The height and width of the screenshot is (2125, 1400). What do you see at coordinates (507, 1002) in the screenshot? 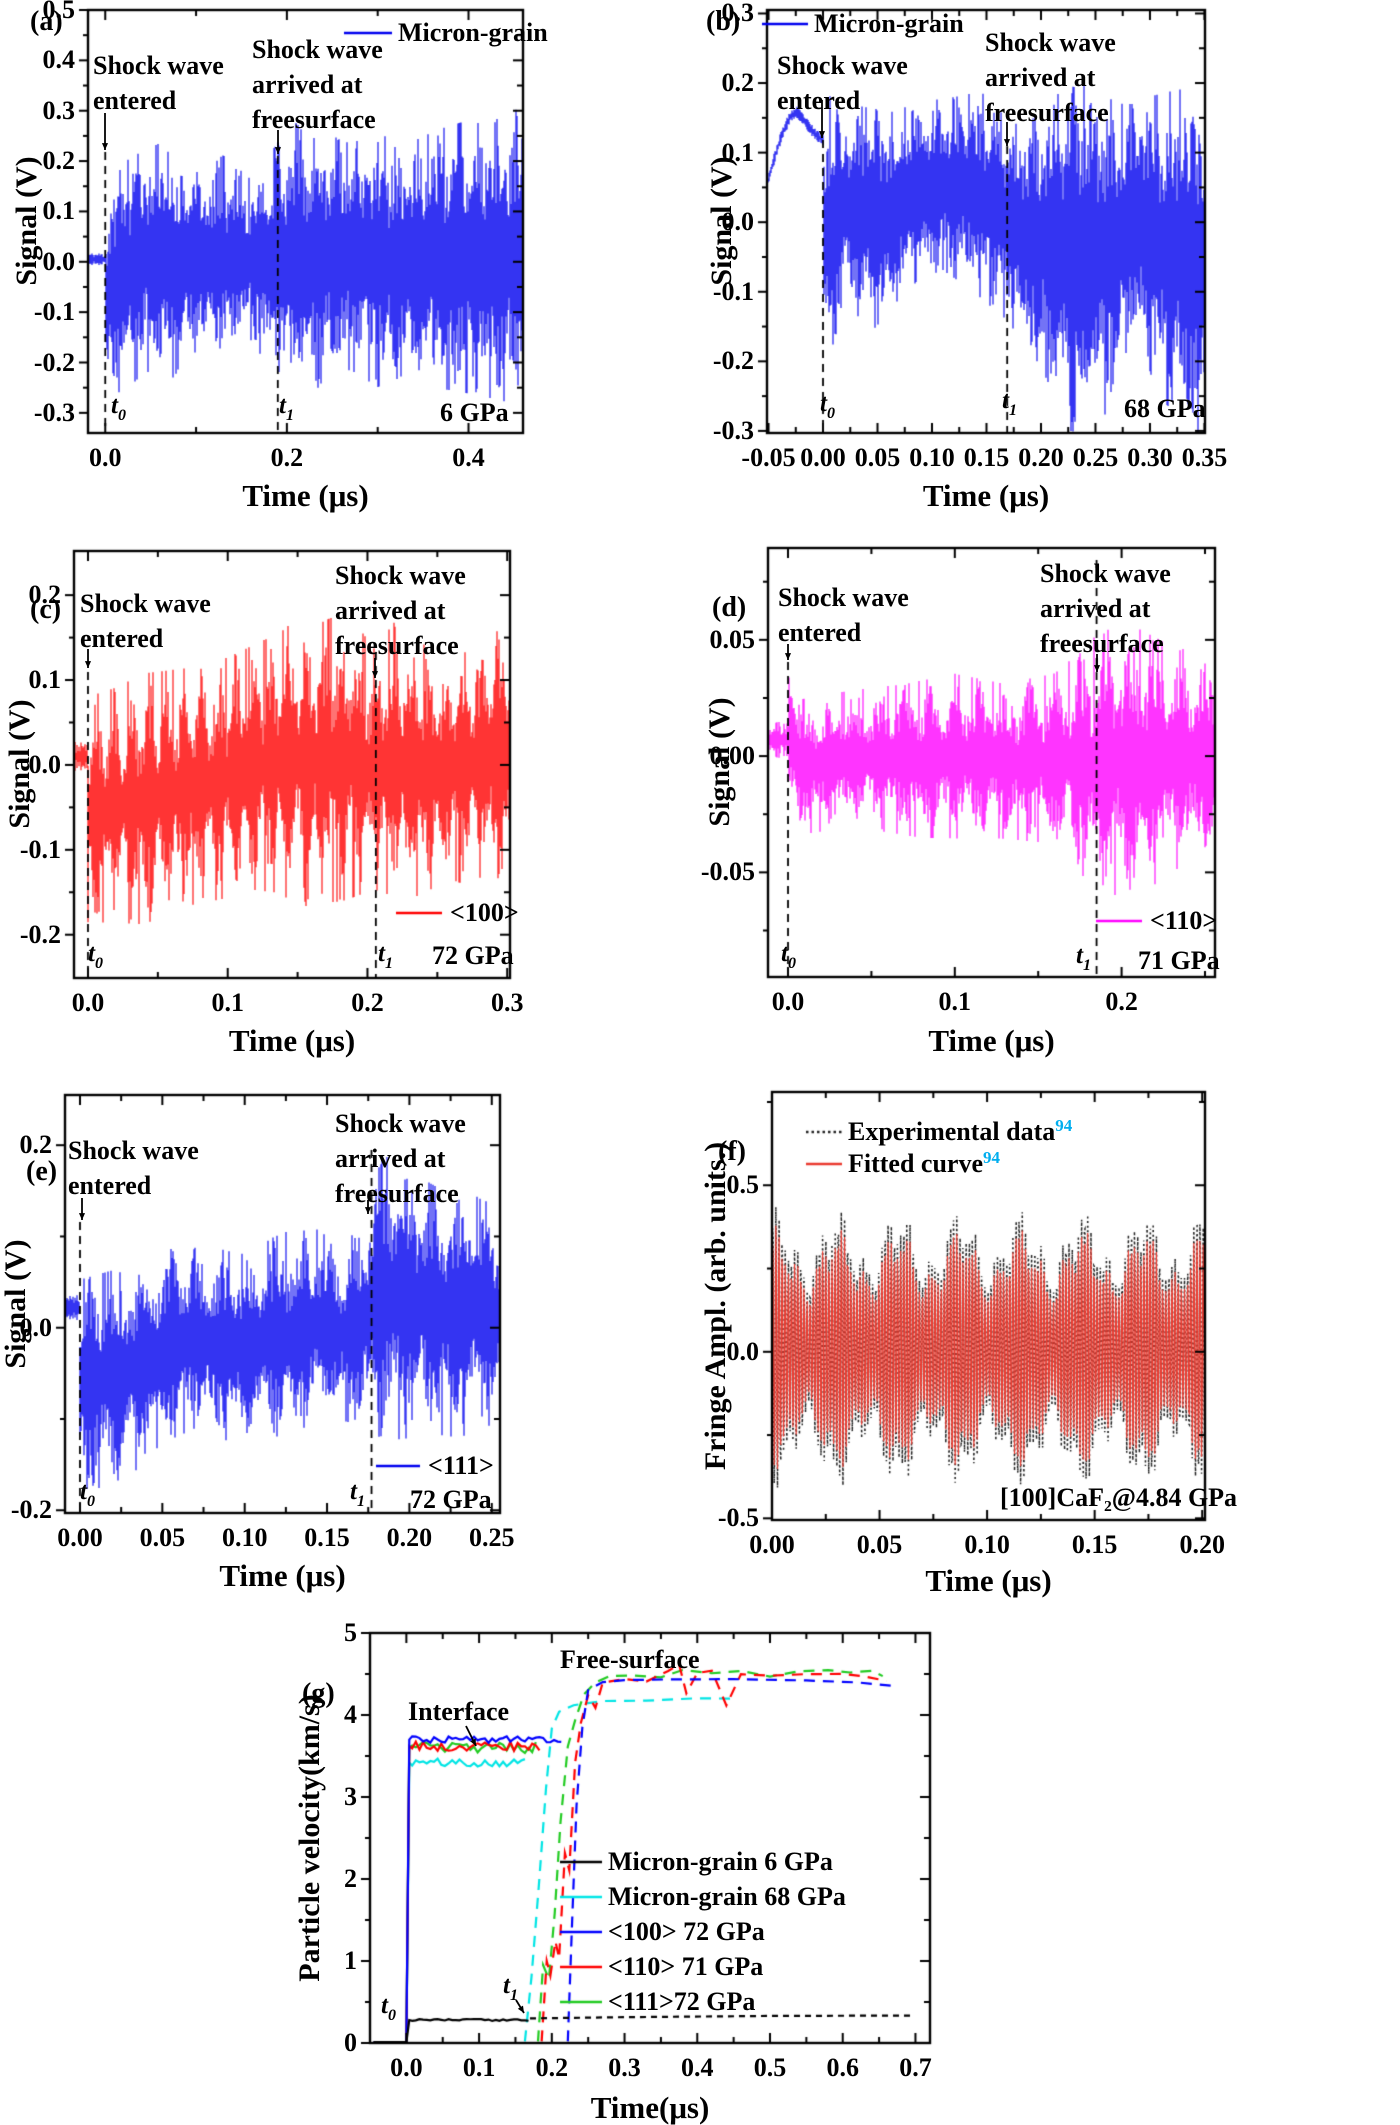
I see `x-tick-label: 0.3` at bounding box center [507, 1002].